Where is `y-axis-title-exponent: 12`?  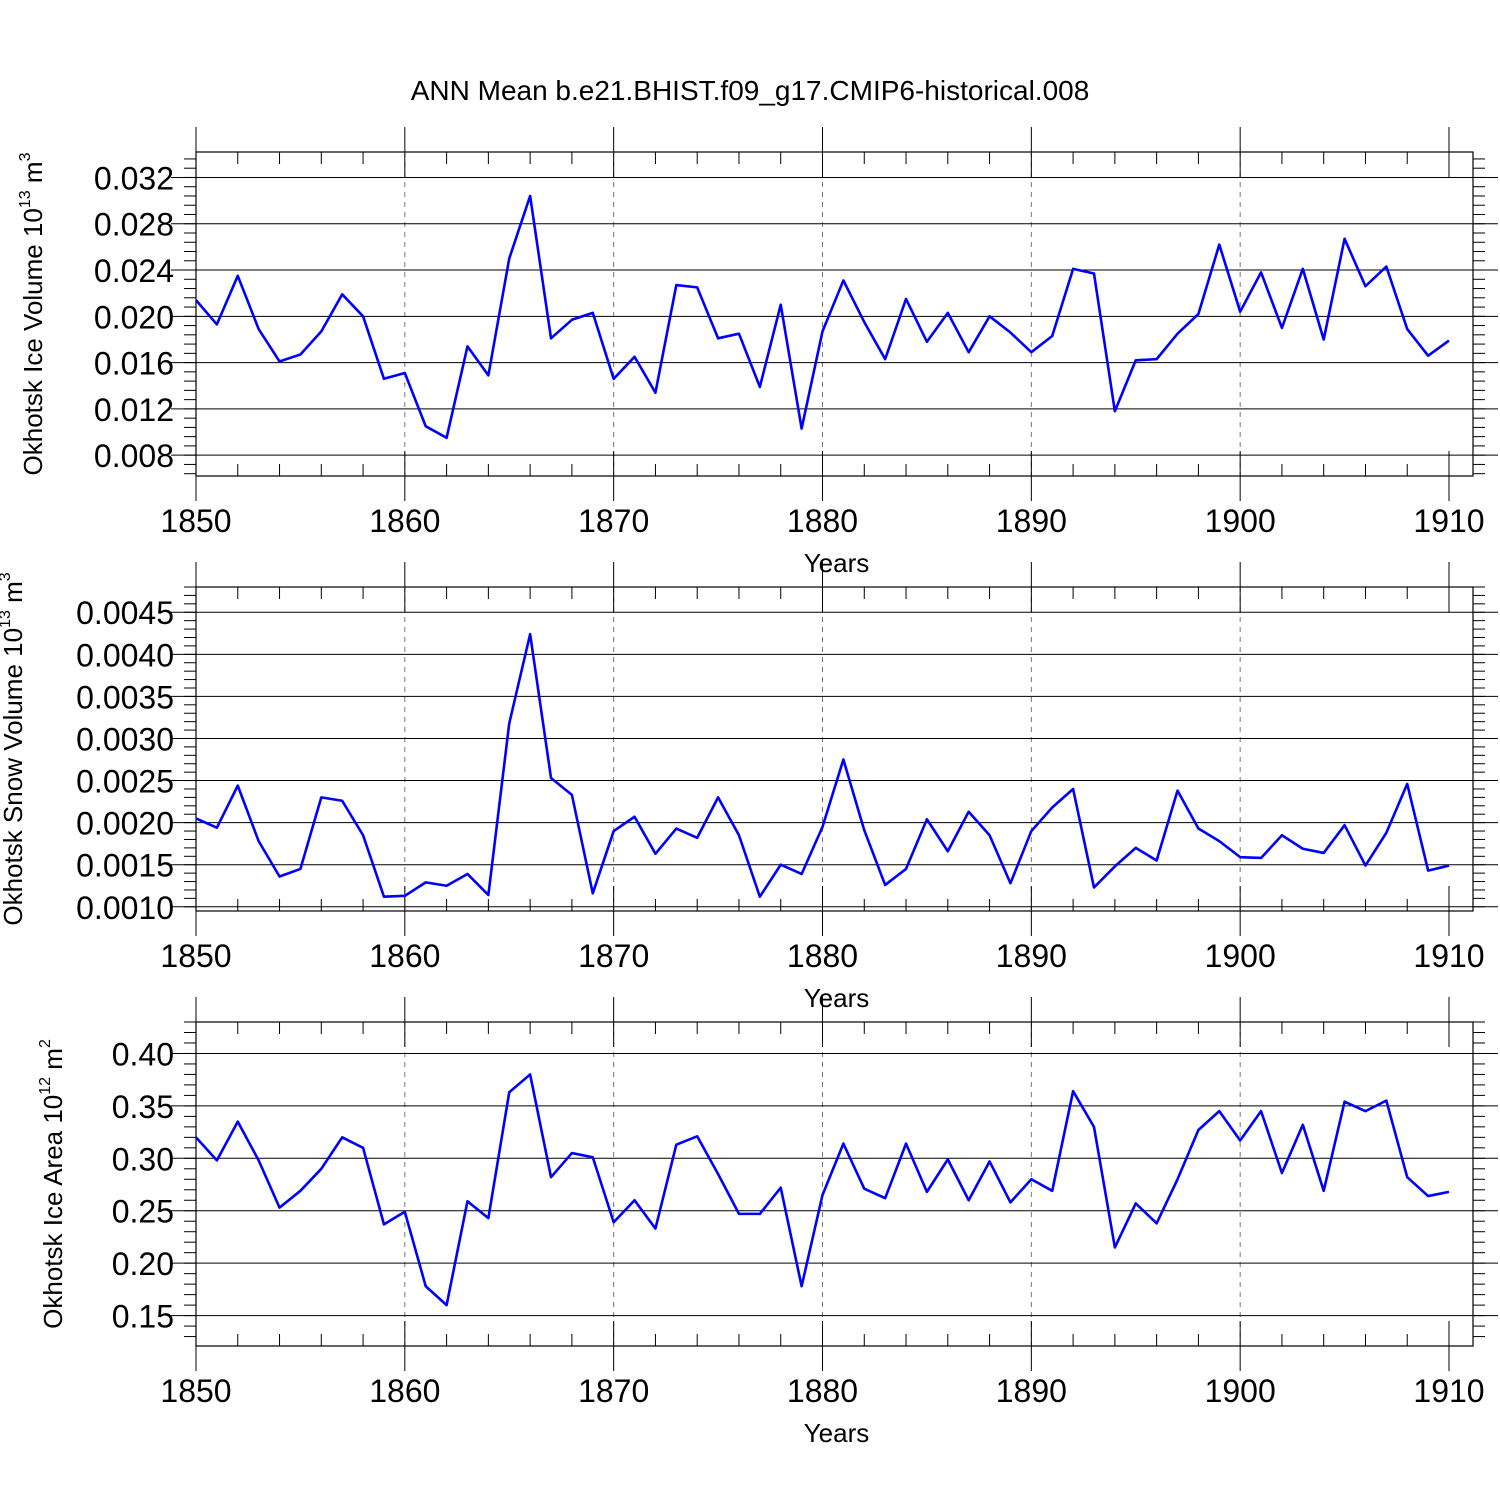
y-axis-title-exponent: 12 is located at coordinates (45, 1086).